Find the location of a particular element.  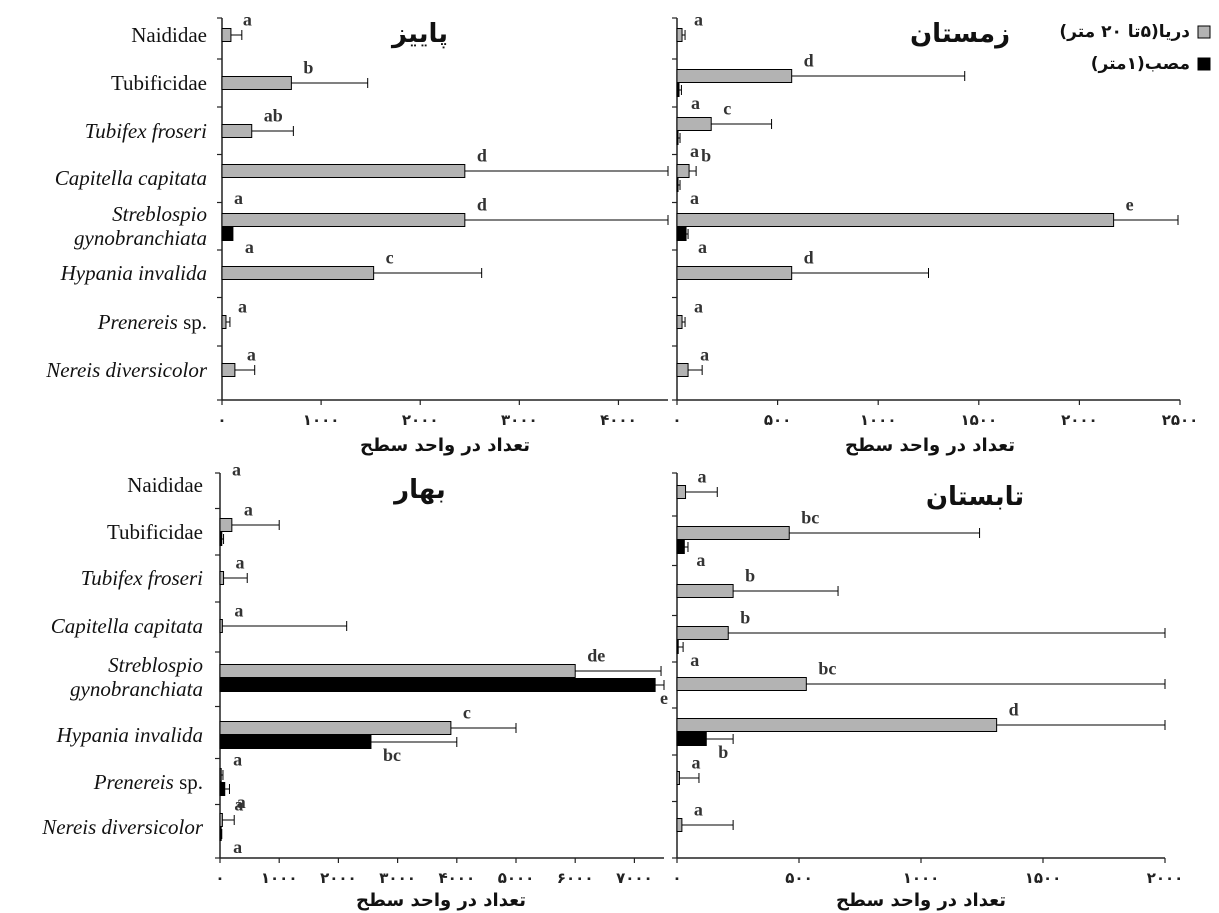

taxon-name: Capitella capitata is located at coordinates (127, 626).